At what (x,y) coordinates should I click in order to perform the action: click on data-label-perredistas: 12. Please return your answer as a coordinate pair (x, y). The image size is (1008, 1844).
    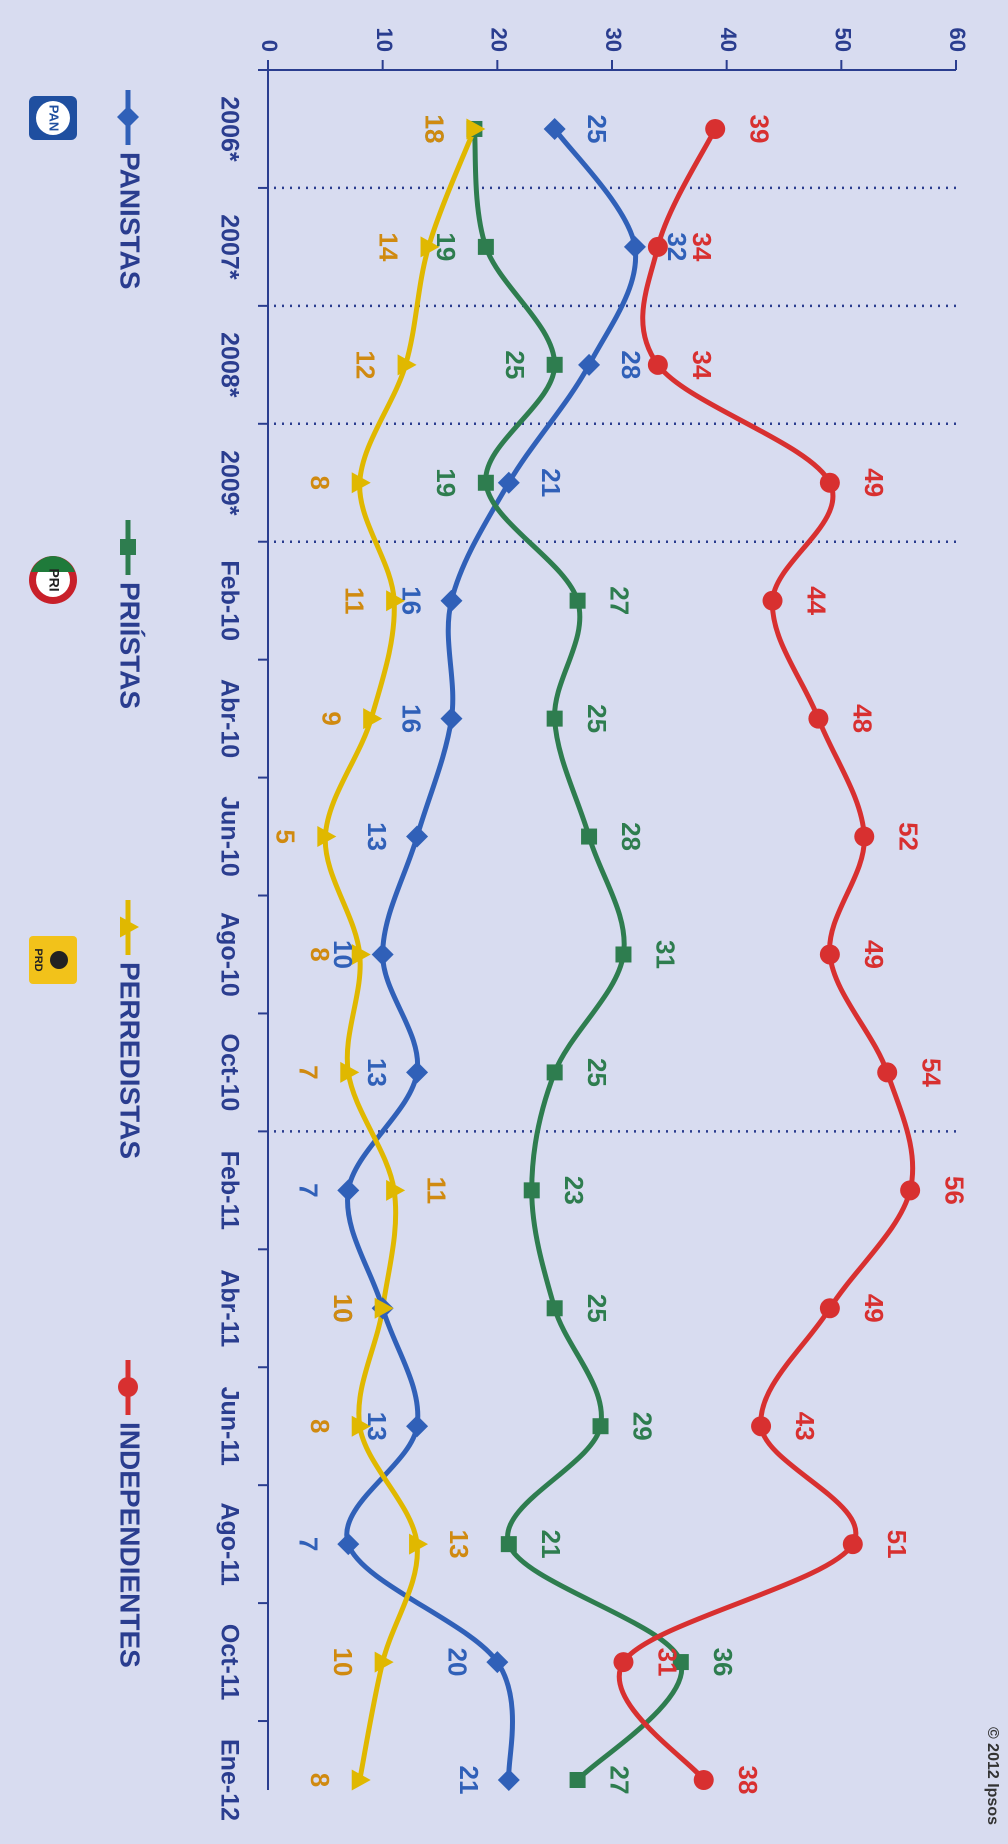
    Looking at the image, I should click on (366, 364).